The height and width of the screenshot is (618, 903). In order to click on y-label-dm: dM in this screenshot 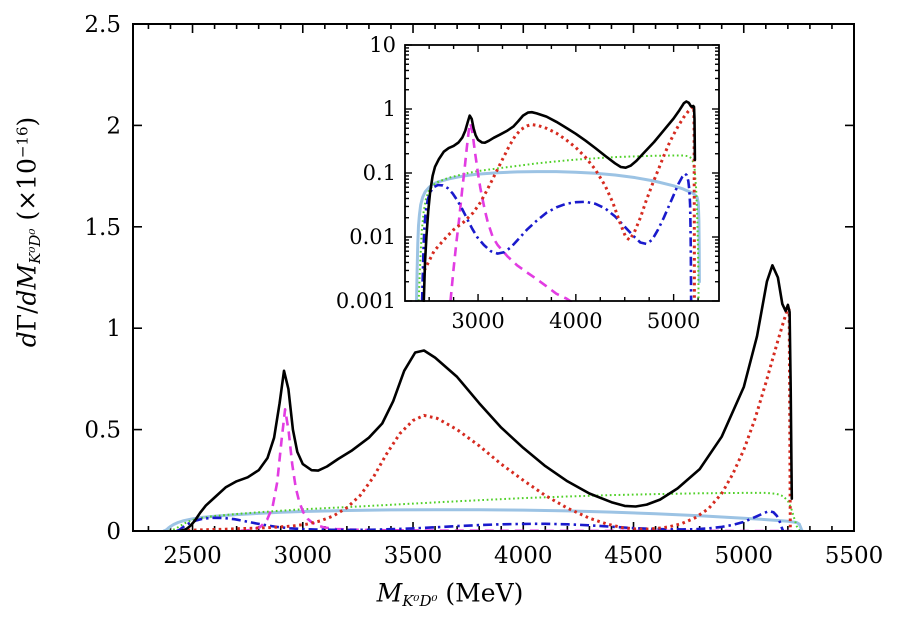, I will do `click(27, 284)`.